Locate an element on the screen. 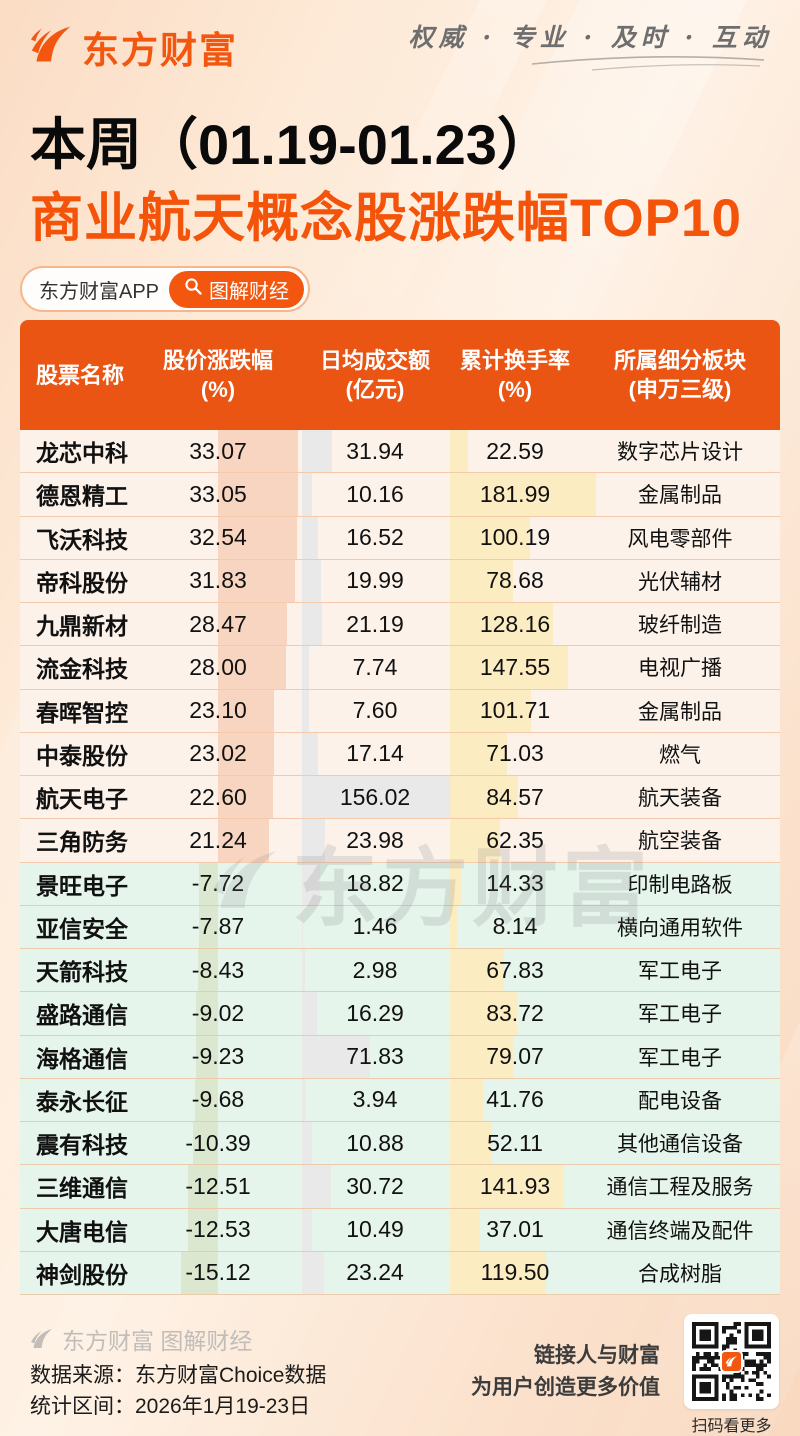 The height and width of the screenshot is (1436, 800). table-row: 流金科技 28.00 7.74 147.55 电视广播 is located at coordinates (400, 668).